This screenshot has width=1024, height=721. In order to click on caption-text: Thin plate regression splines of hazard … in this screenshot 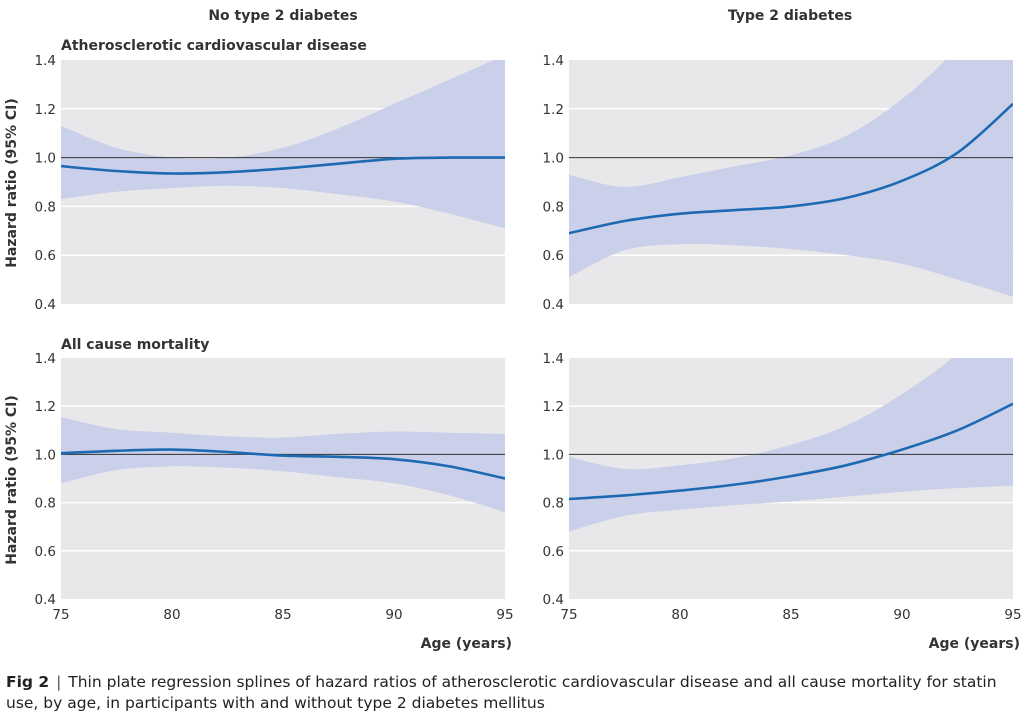, I will do `click(501, 692)`.